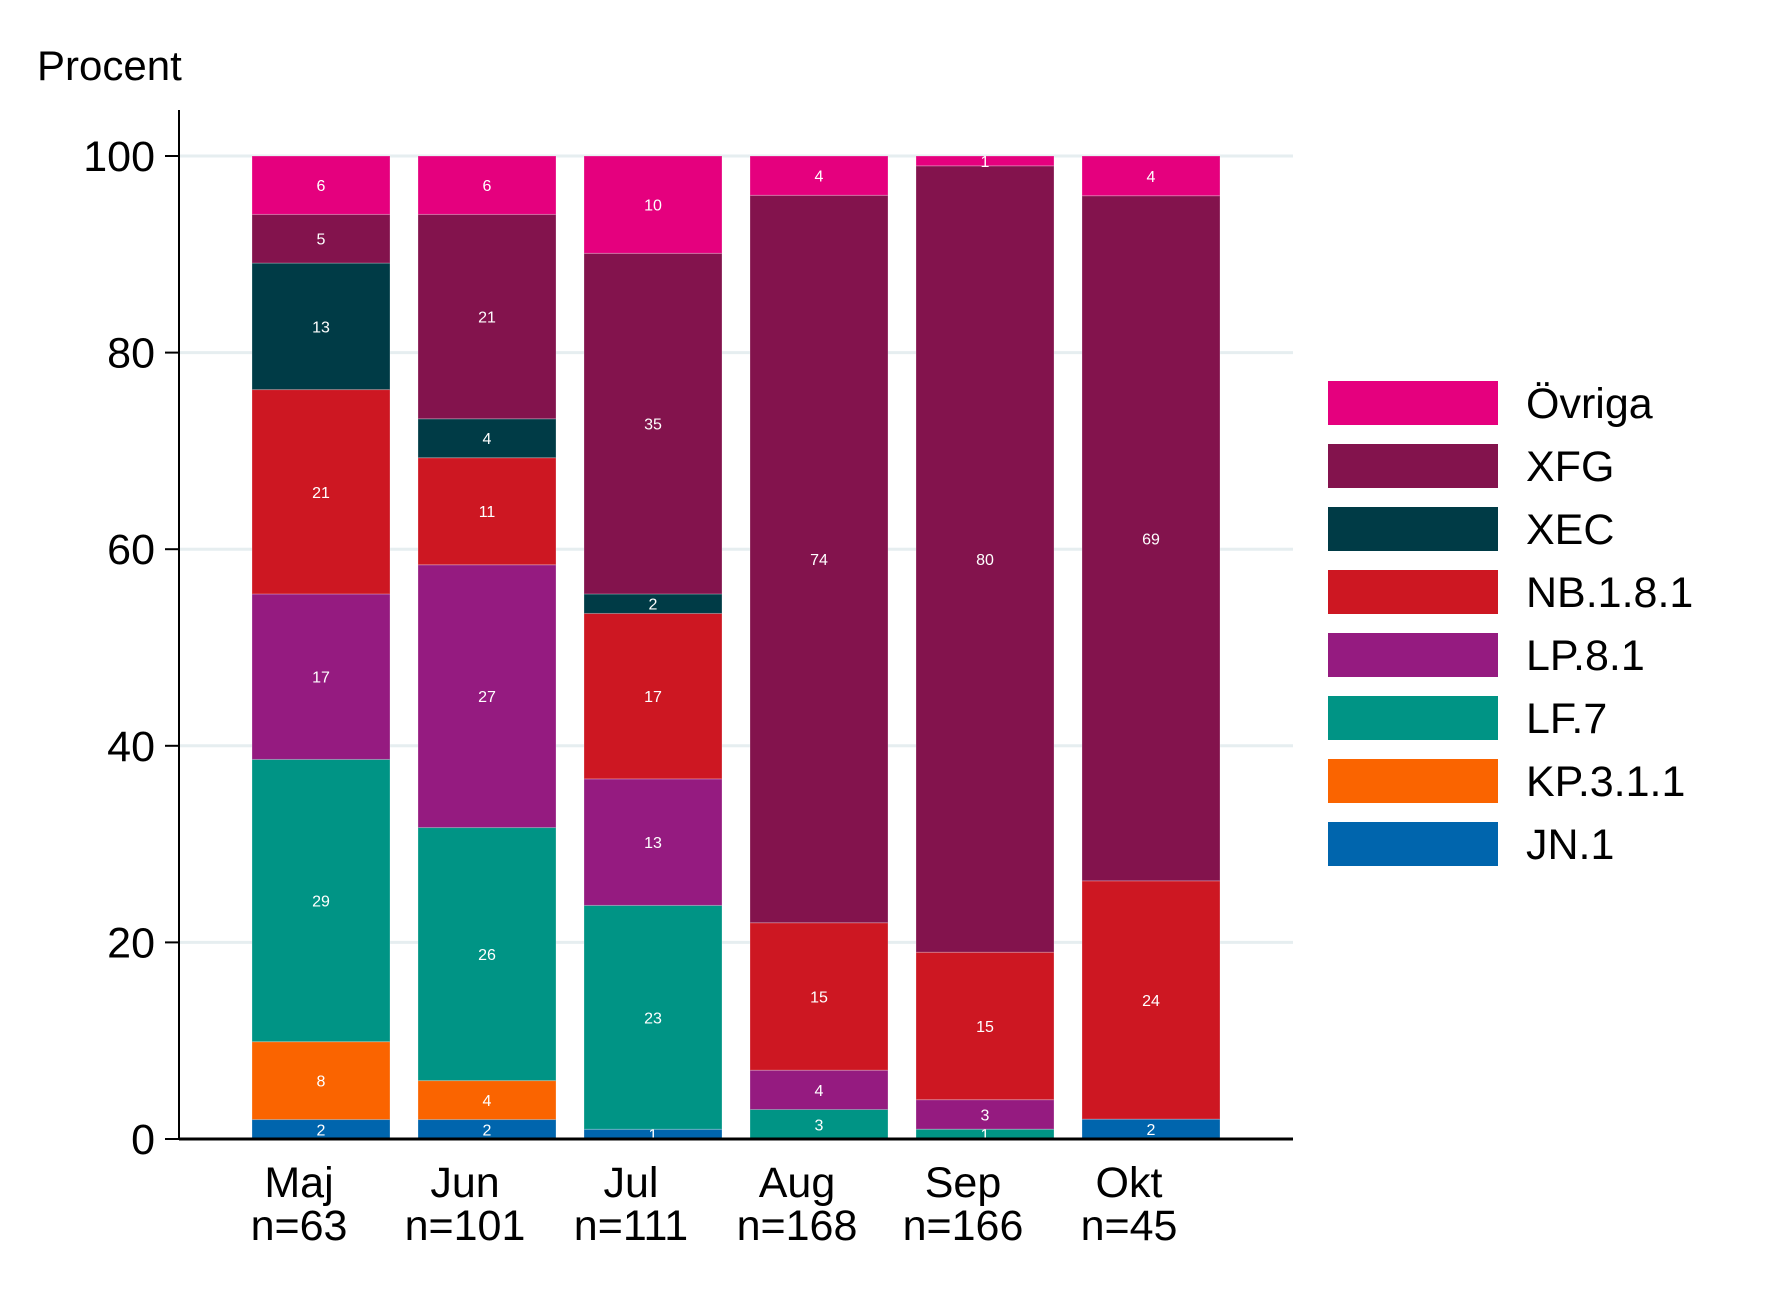  I want to click on data-label: 26, so click(487, 955).